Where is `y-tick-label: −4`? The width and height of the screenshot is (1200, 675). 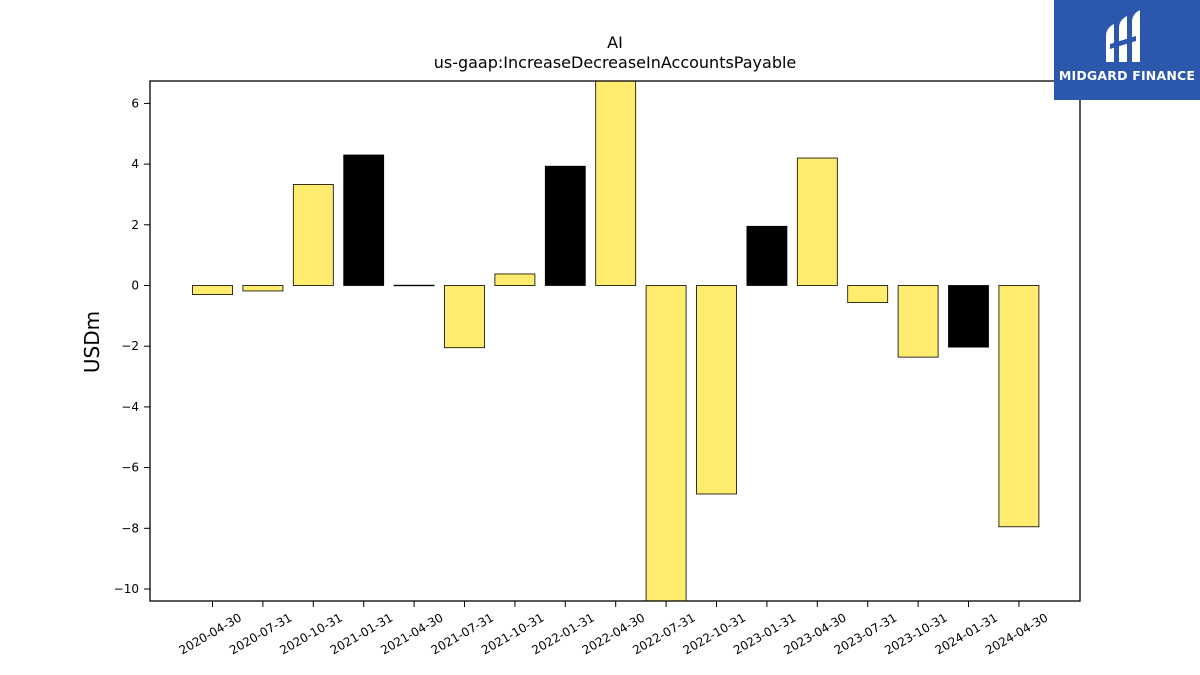 y-tick-label: −4 is located at coordinates (130, 407).